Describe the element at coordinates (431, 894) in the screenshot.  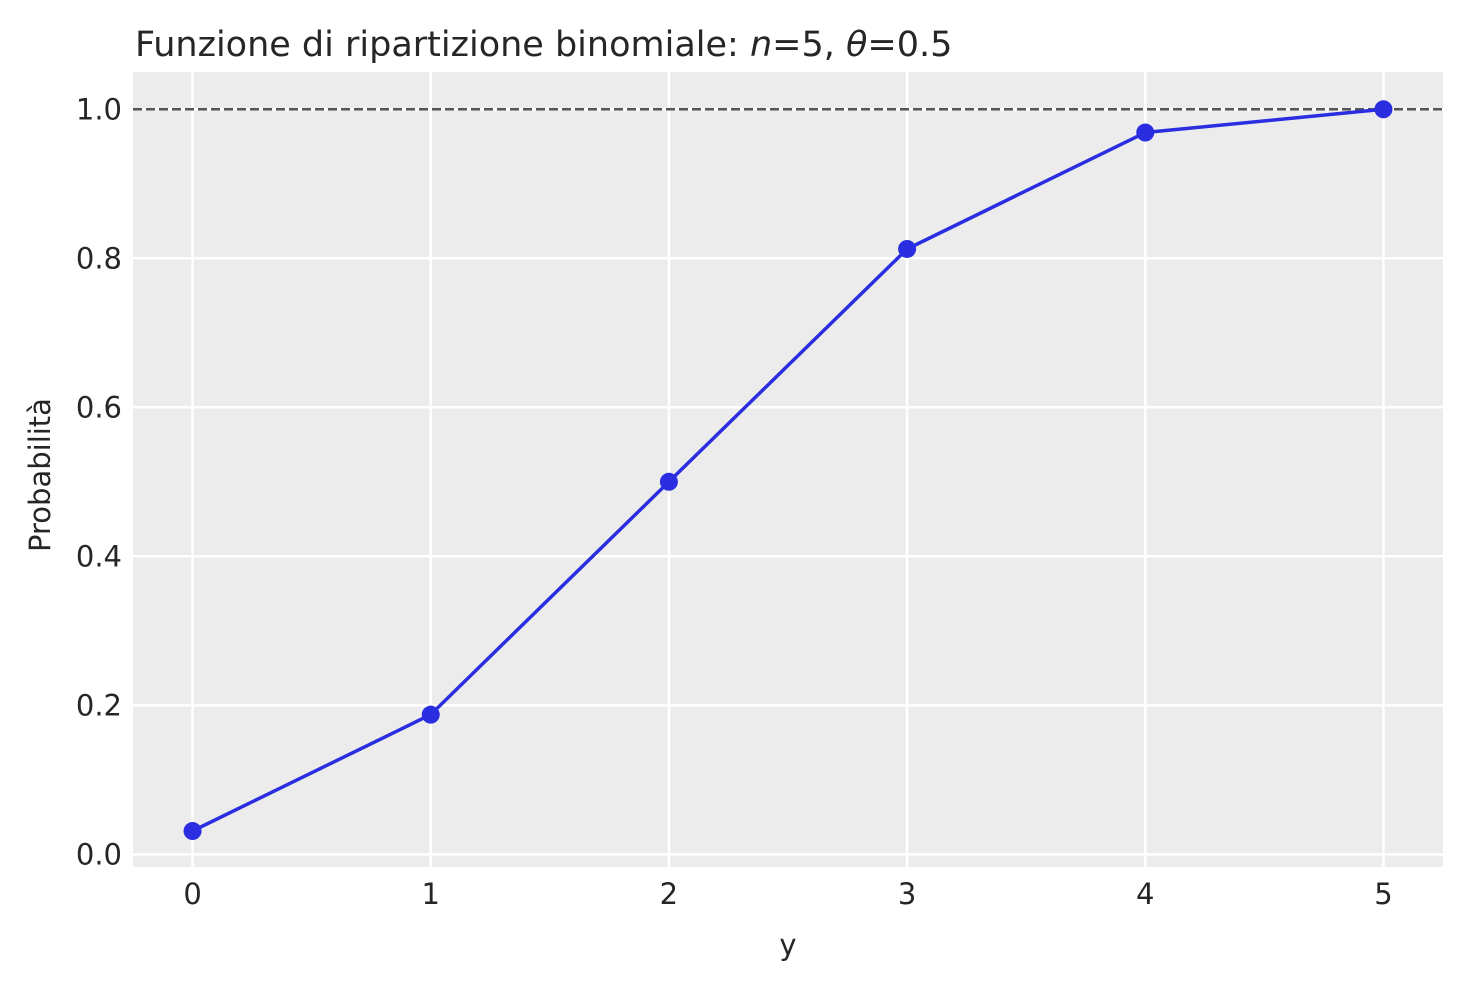
I see `x-tick-label: 1` at that location.